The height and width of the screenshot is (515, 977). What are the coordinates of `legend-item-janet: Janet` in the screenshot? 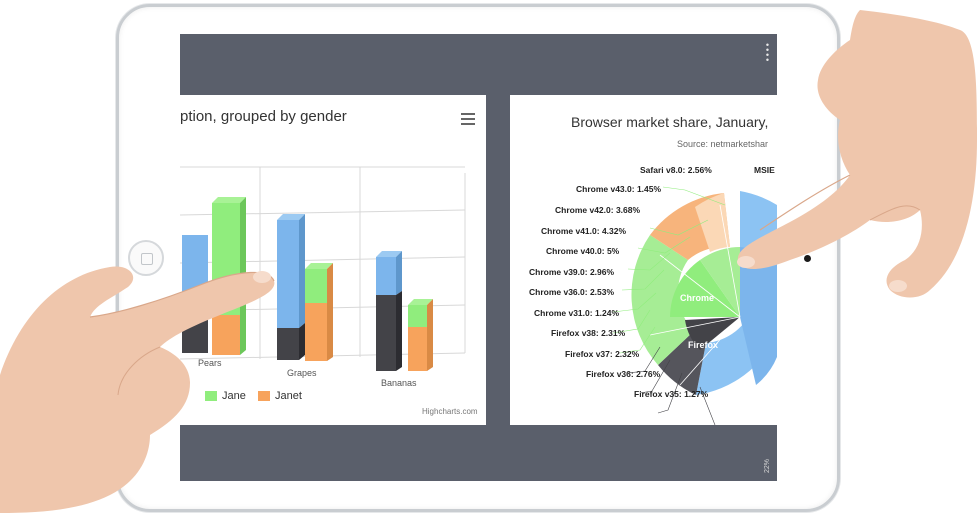 It's located at (280, 396).